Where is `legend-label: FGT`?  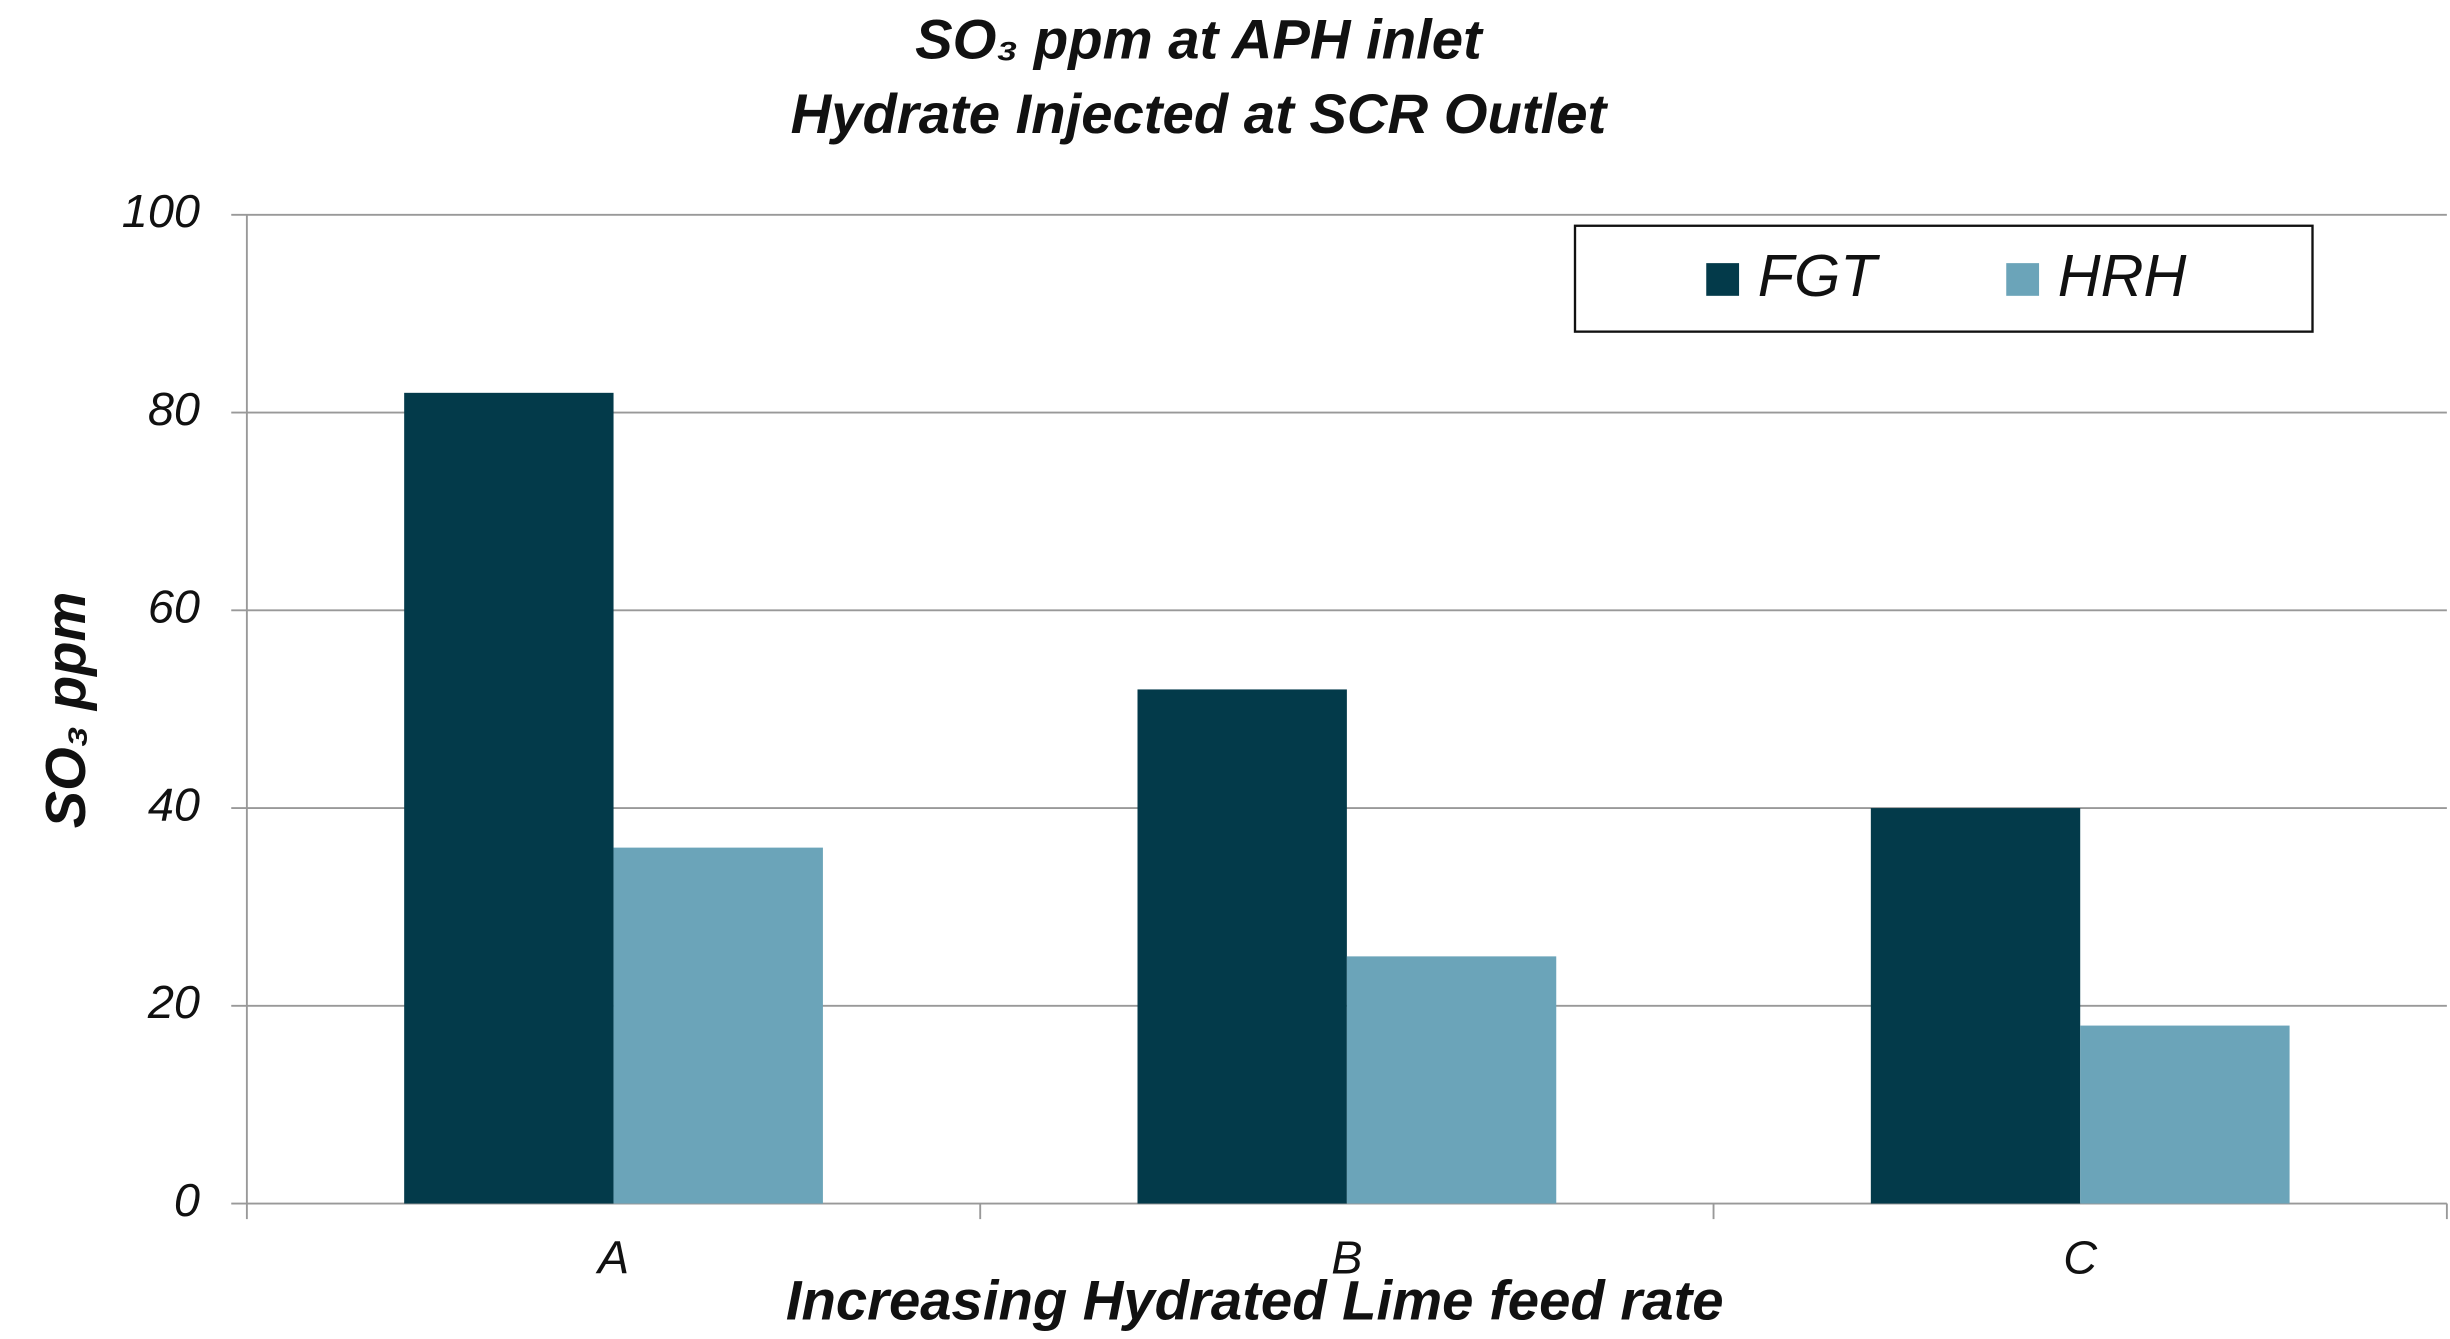 legend-label: FGT is located at coordinates (1819, 275).